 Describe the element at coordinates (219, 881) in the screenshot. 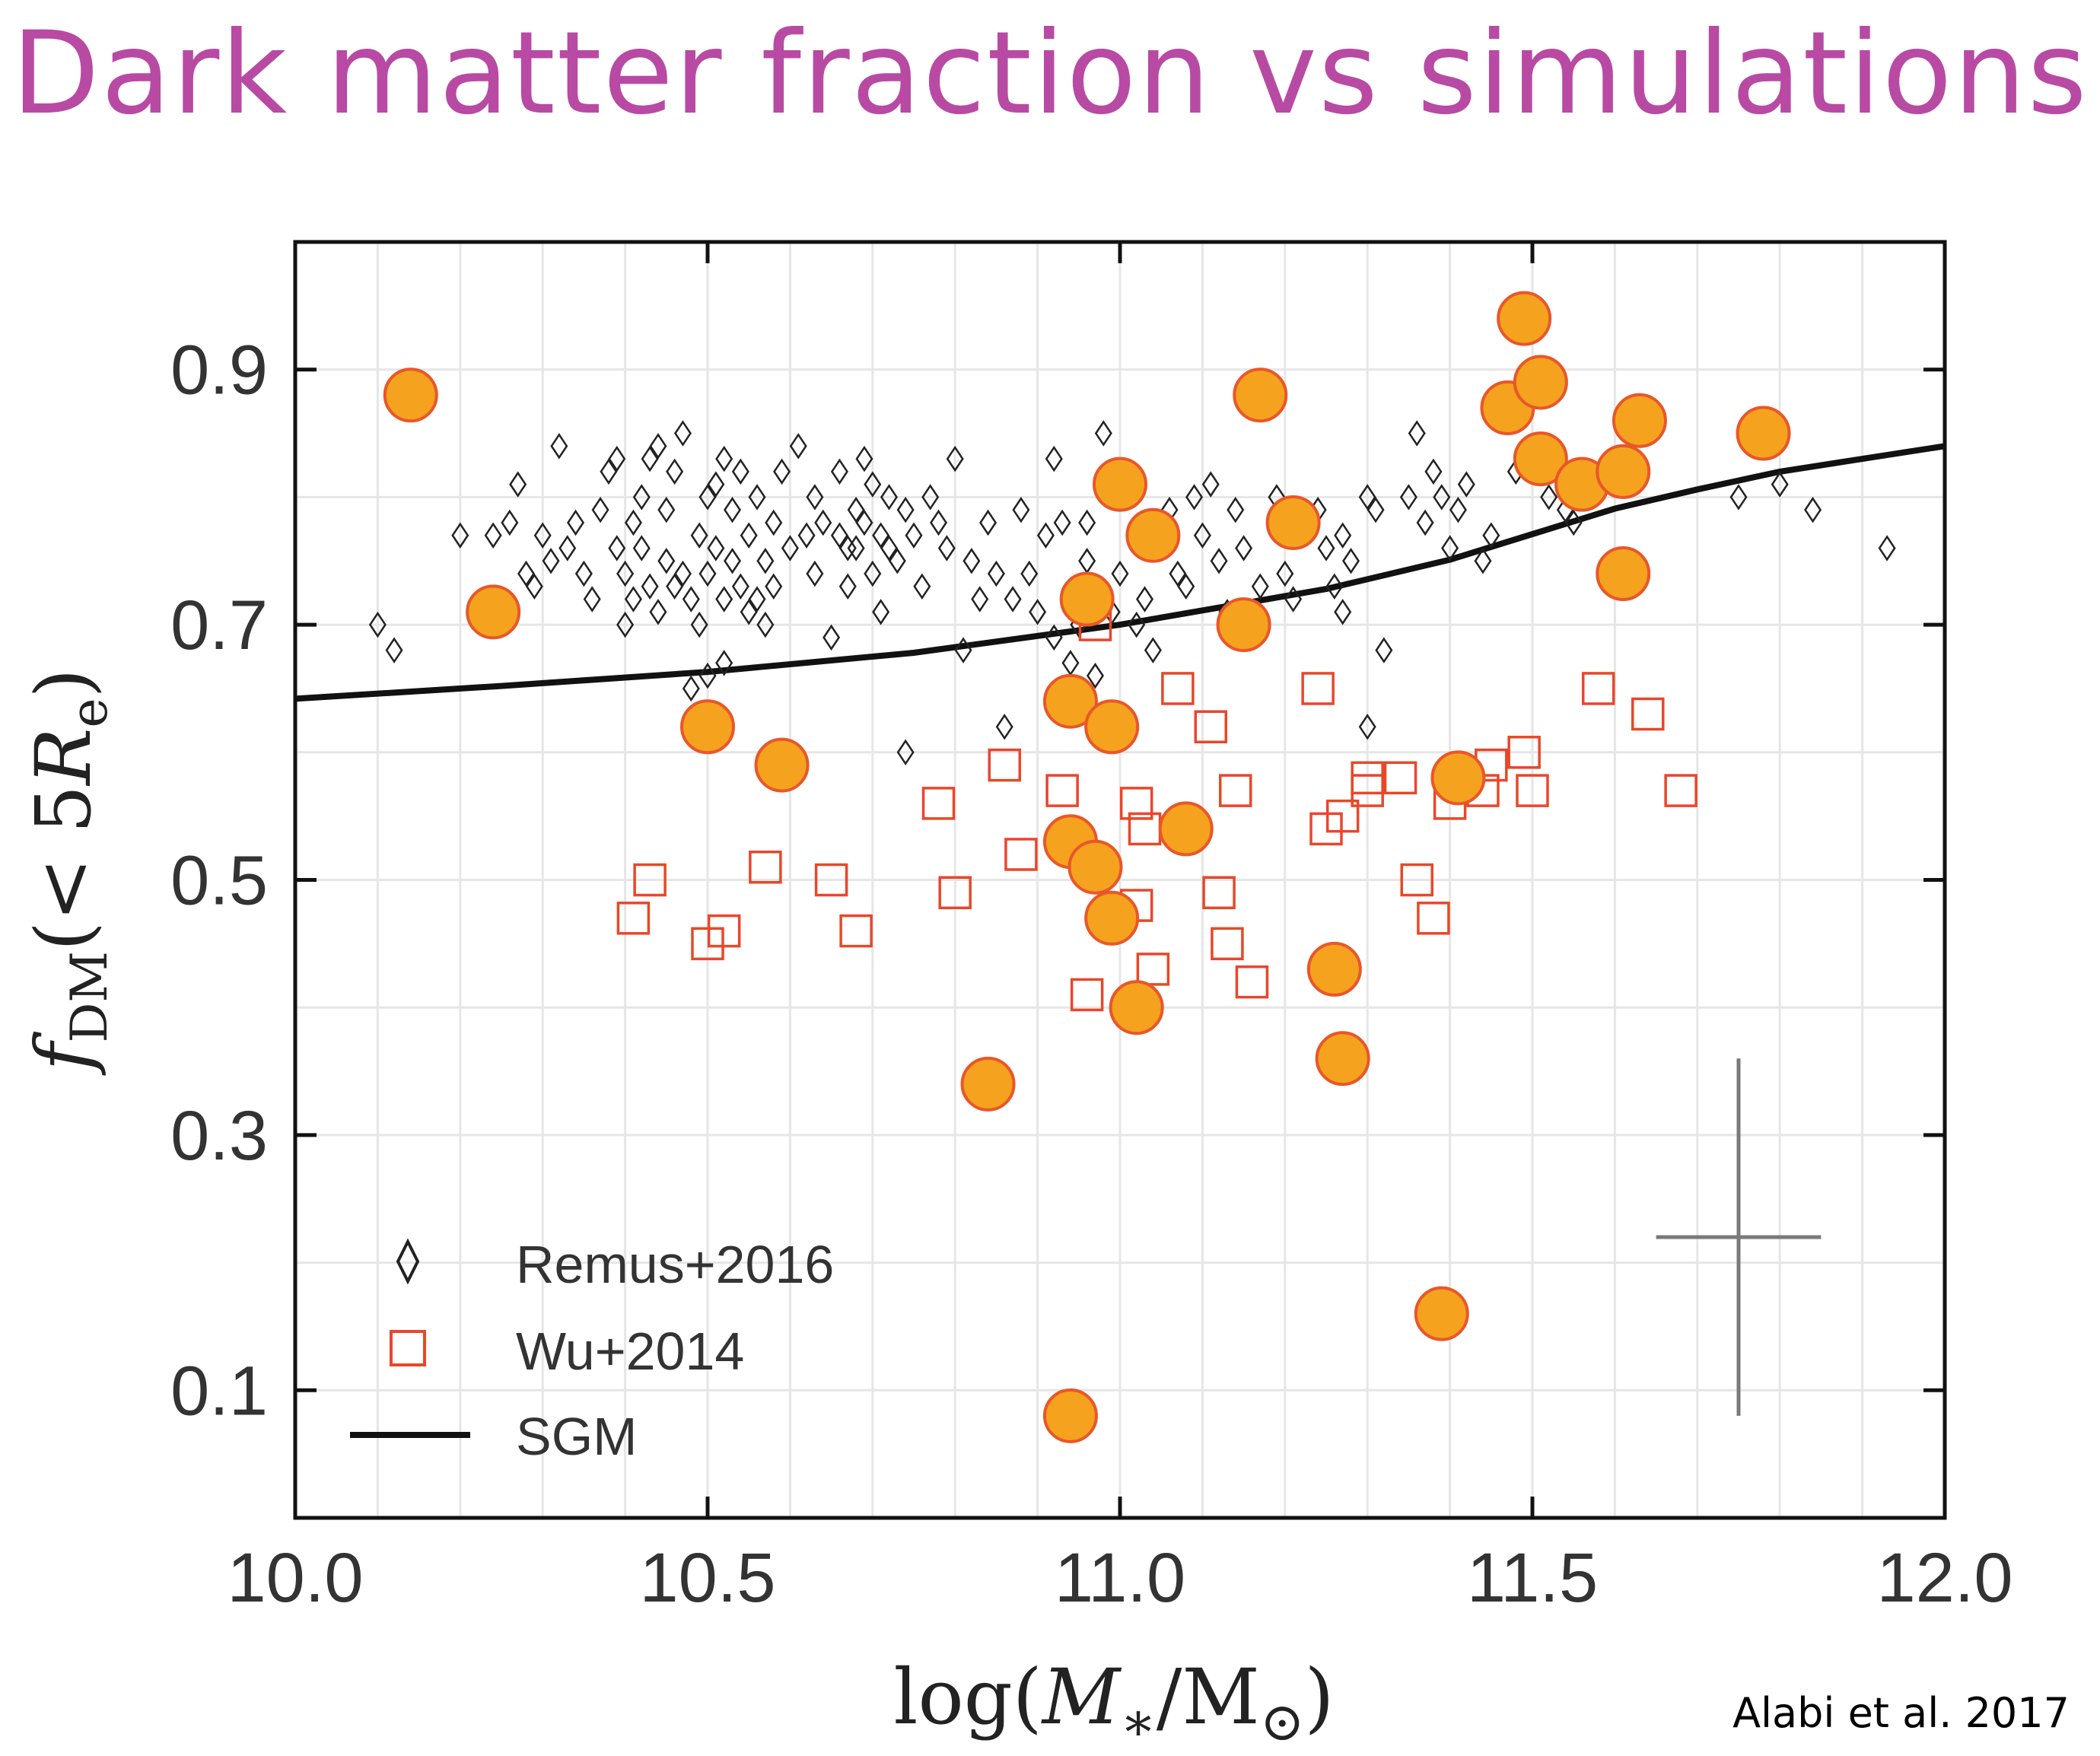

I see `y-tick-label: 0.5` at that location.